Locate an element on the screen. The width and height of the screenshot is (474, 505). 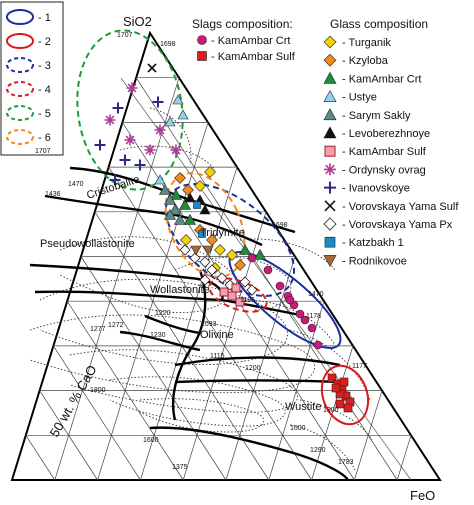
legend-item-label: - Katzbakh 1 is located at coordinates (373, 243).